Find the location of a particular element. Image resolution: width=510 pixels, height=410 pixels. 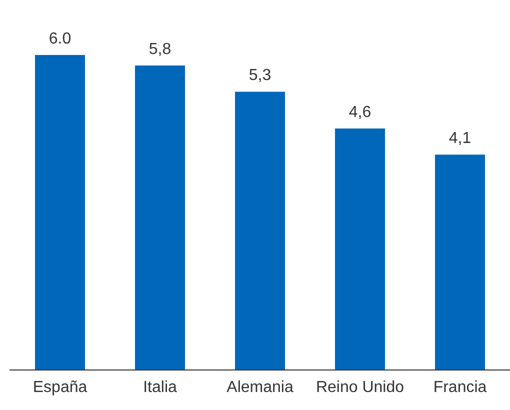

data-label: 4,6 is located at coordinates (360, 112).